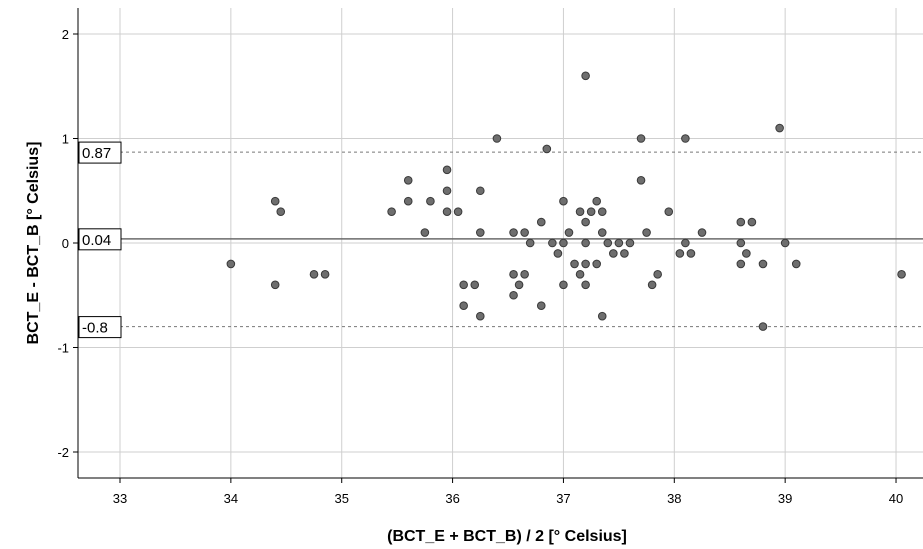 The width and height of the screenshot is (923, 549). I want to click on x-tick-labels: 33 34 35 36 37 38 39 40, so click(508, 492).